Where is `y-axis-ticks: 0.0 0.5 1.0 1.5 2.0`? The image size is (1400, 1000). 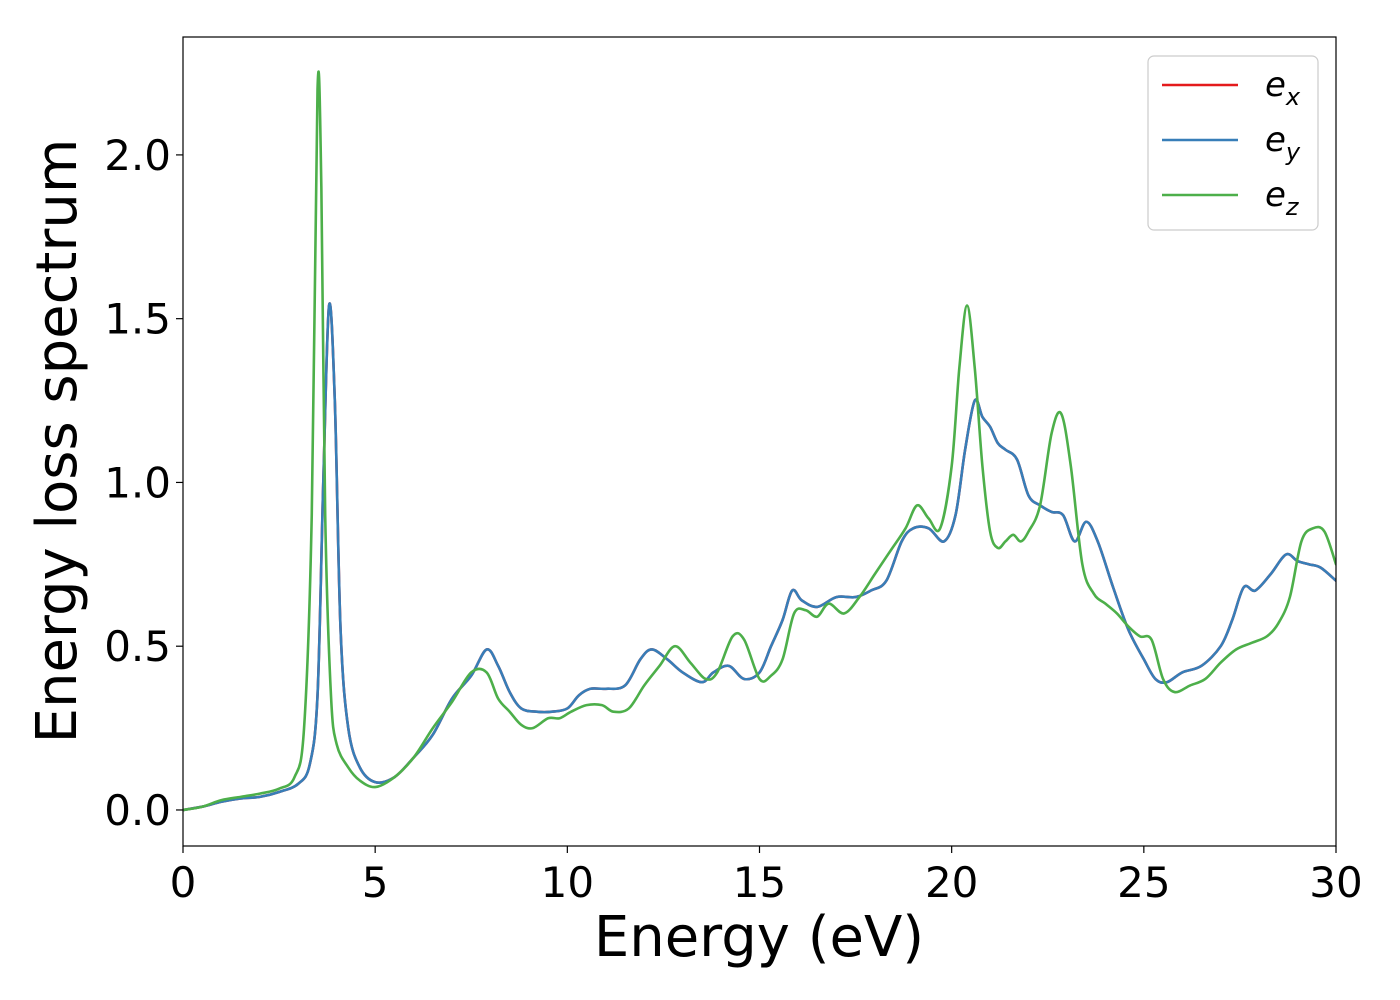 y-axis-ticks: 0.0 0.5 1.0 1.5 2.0 is located at coordinates (143, 483).